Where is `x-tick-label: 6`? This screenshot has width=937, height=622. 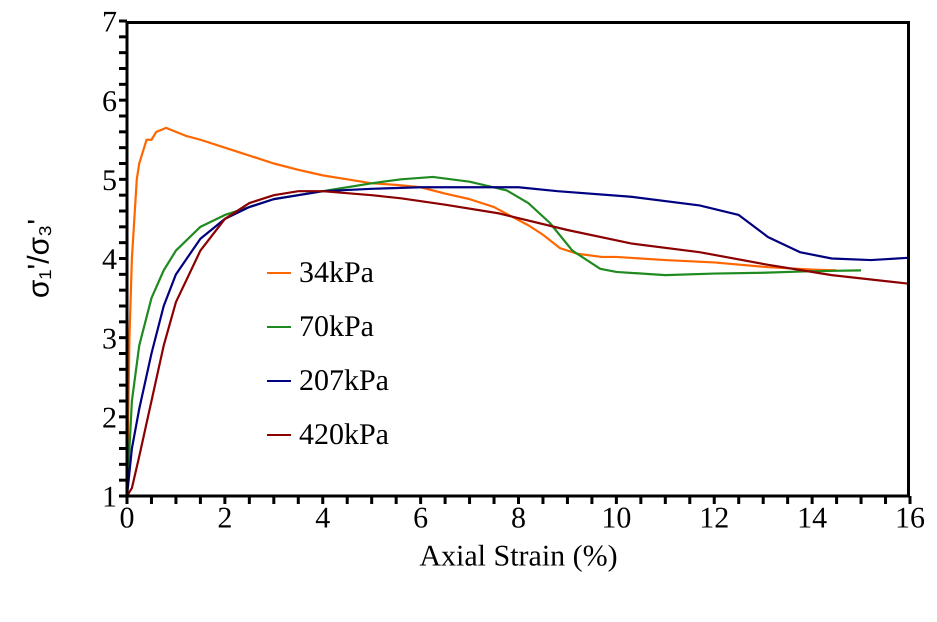
x-tick-label: 6 is located at coordinates (420, 517).